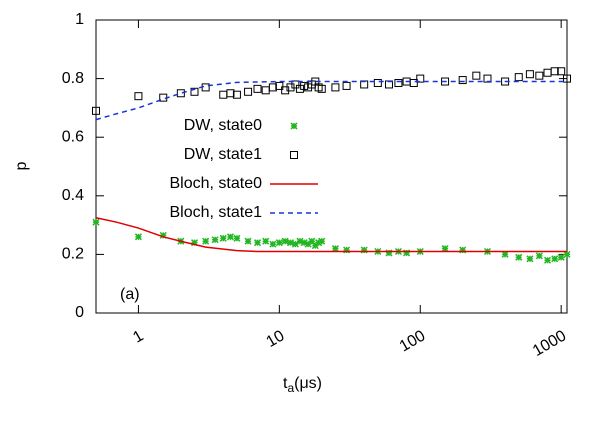 The width and height of the screenshot is (600, 425). What do you see at coordinates (285, 383) in the screenshot?
I see `x-label-main: t` at bounding box center [285, 383].